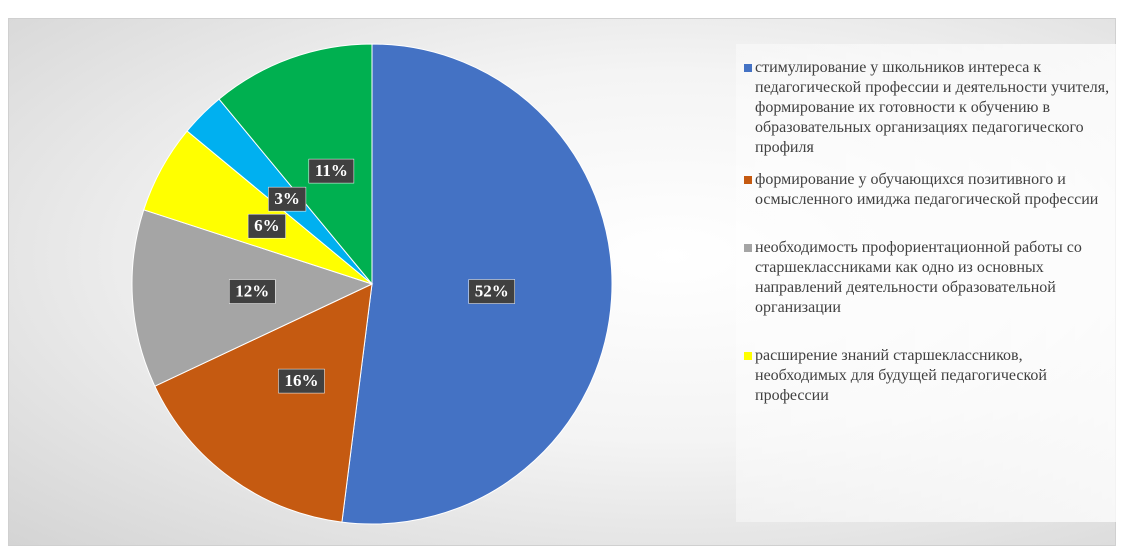 The height and width of the screenshot is (550, 1122). I want to click on data-label-text: 52%, so click(492, 290).